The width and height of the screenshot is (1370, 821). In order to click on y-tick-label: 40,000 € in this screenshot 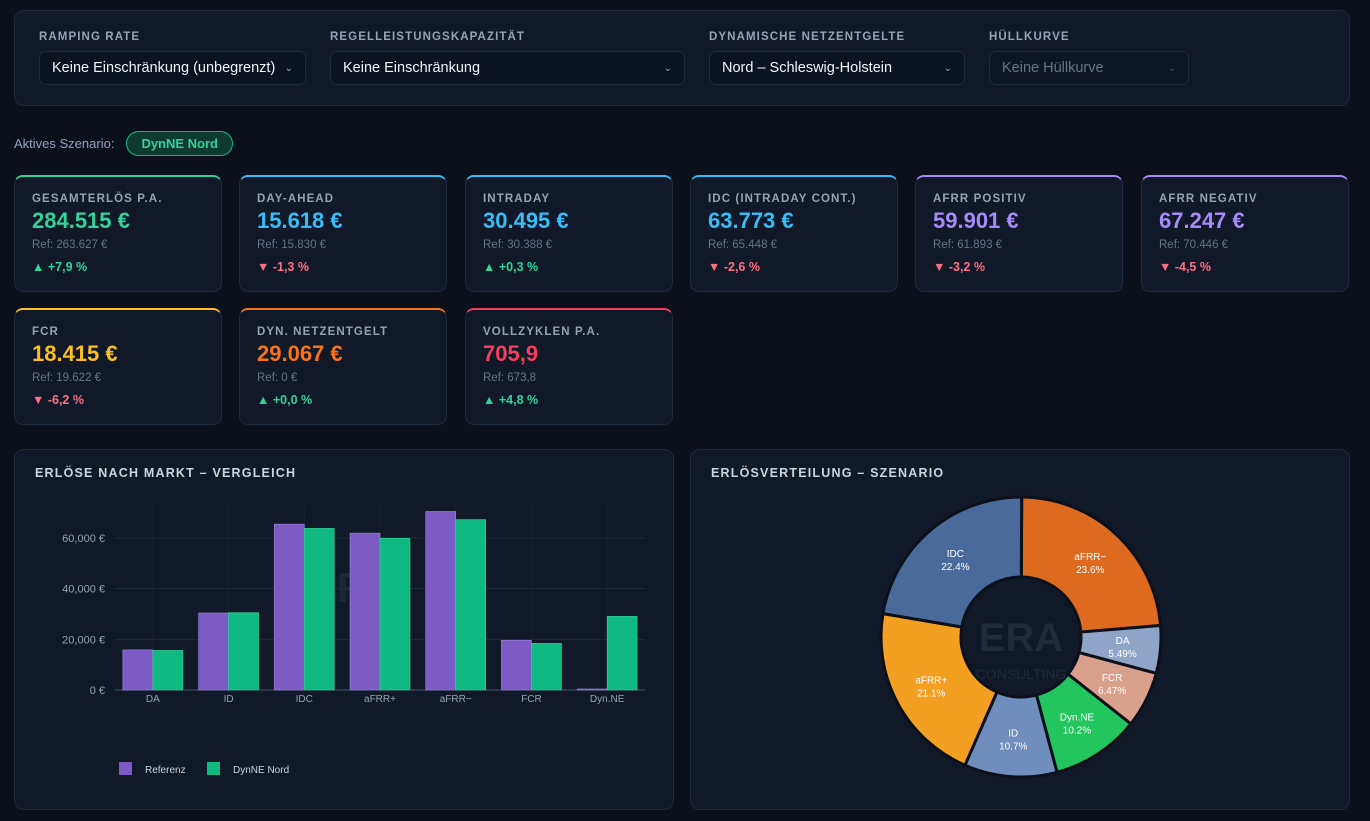, I will do `click(83, 590)`.